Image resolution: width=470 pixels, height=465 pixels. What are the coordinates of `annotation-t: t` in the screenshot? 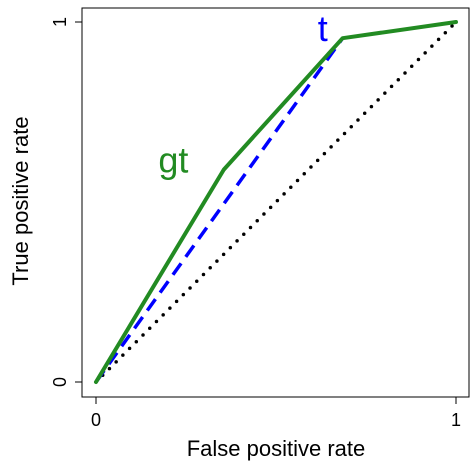 It's located at (323, 28).